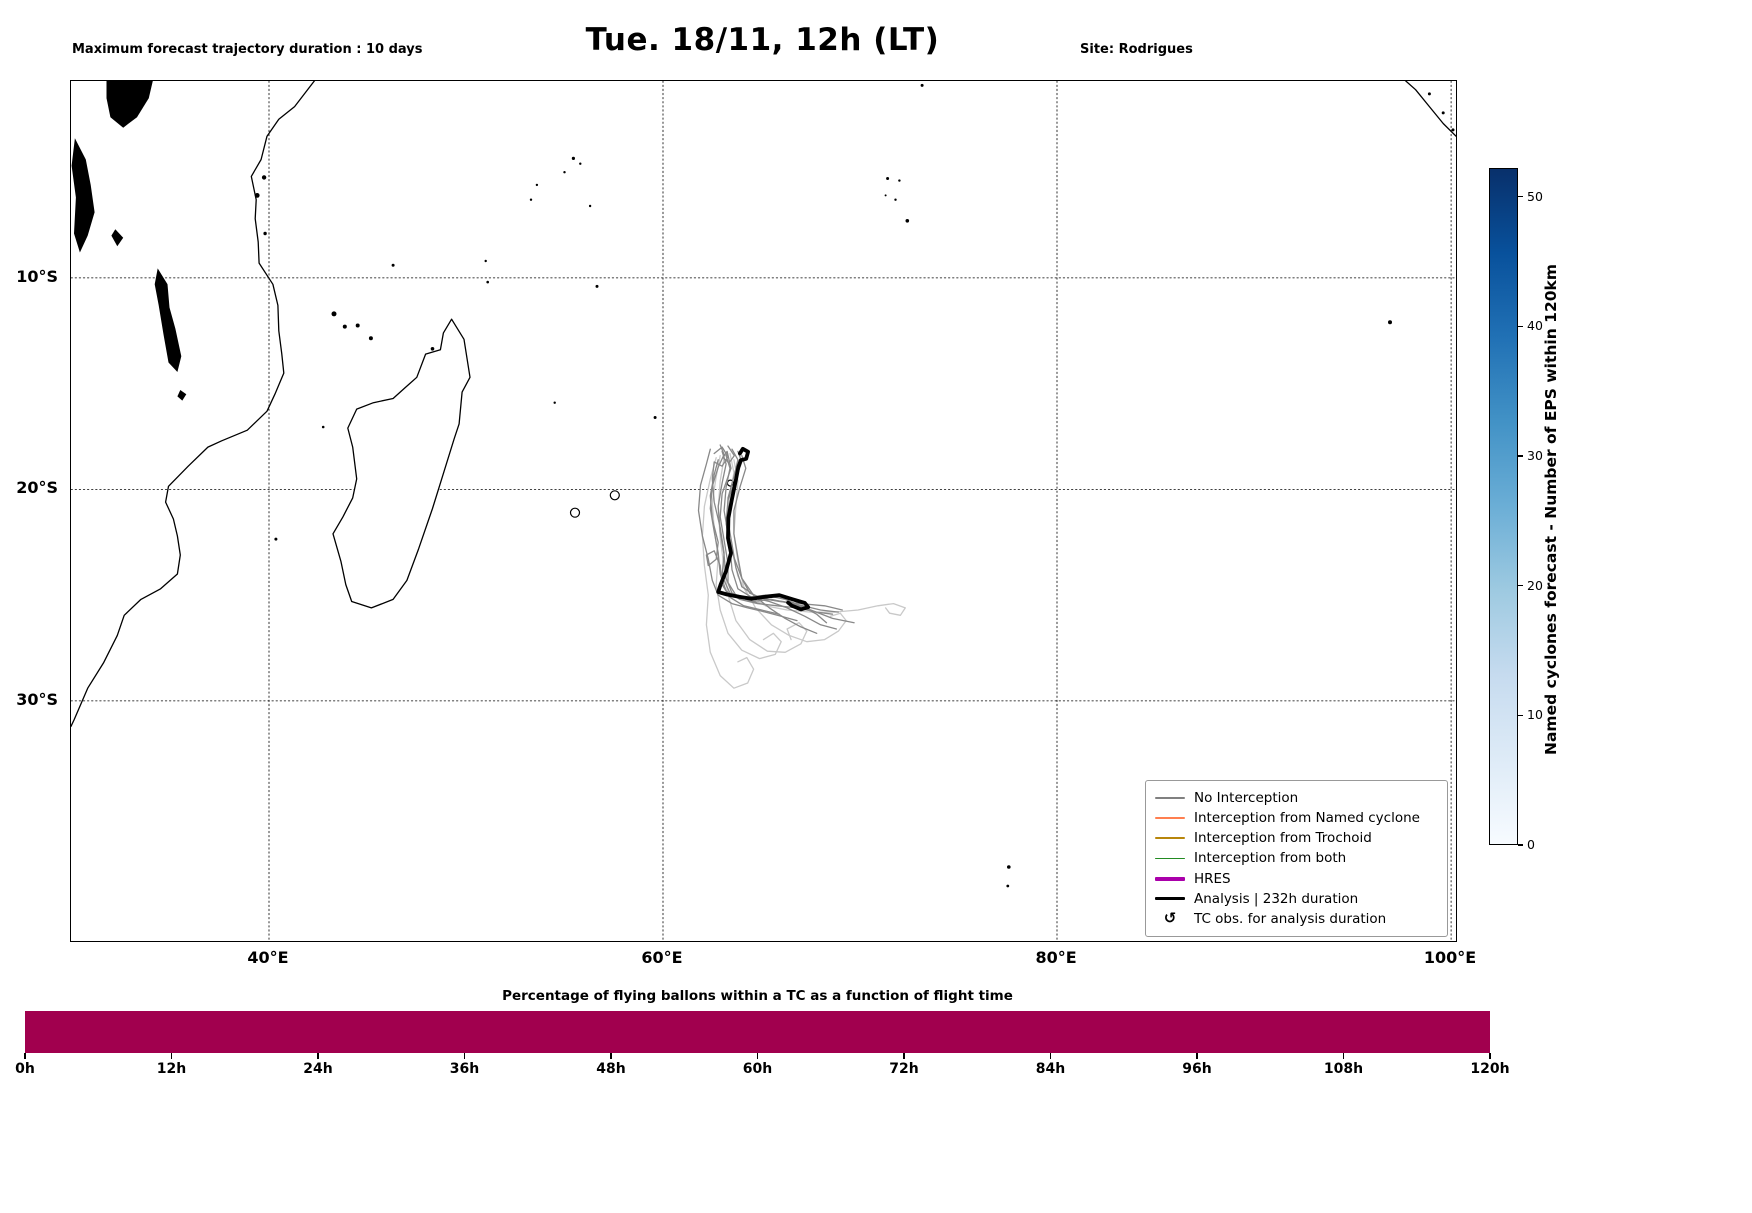 The image size is (1752, 1213). I want to click on legend-item: ↺ TC obs. for analysis duration, so click(1296, 919).